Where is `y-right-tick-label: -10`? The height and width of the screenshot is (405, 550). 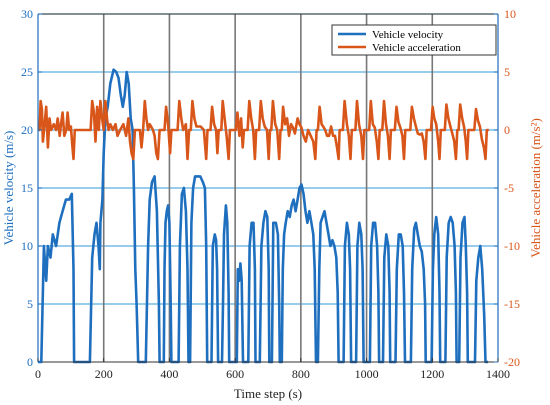 y-right-tick-label: -10 is located at coordinates (512, 246).